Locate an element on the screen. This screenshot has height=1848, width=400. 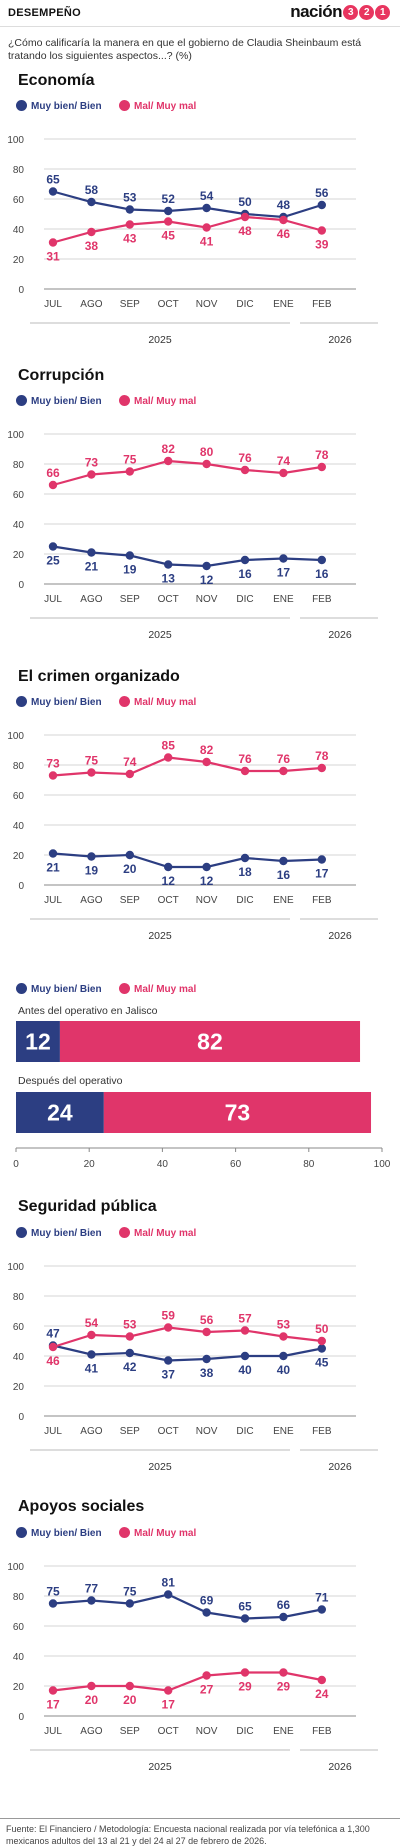
data-label: 74 is located at coordinates (284, 461).